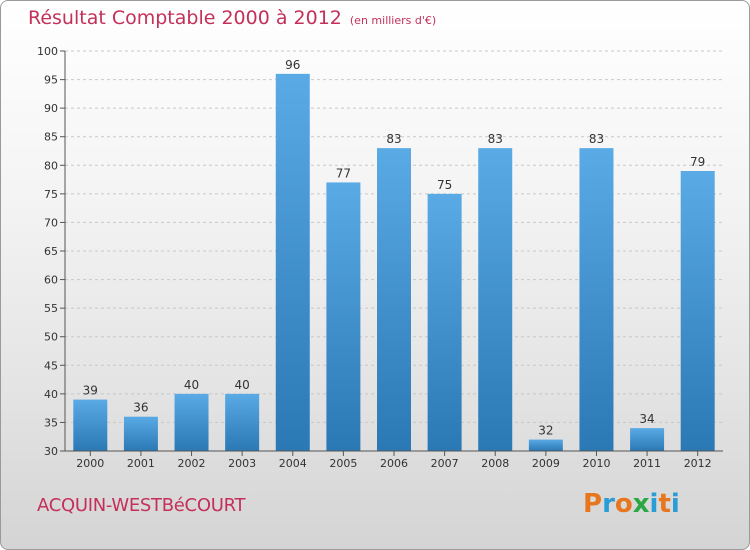 The width and height of the screenshot is (750, 550). I want to click on x-tick-label: 2008, so click(495, 463).